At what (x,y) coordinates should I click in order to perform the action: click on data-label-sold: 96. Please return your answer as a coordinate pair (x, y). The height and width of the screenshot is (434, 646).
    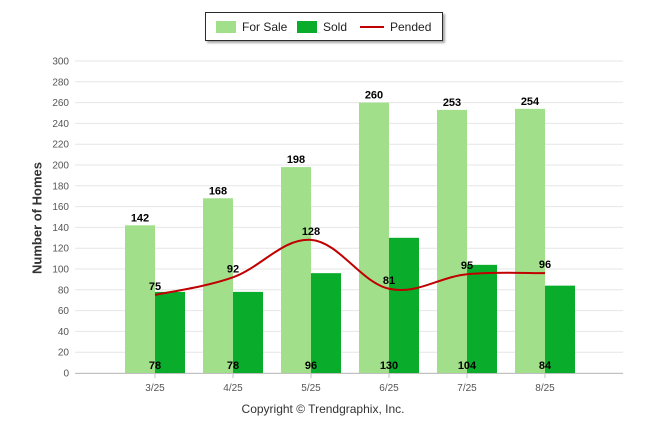
    Looking at the image, I should click on (311, 366).